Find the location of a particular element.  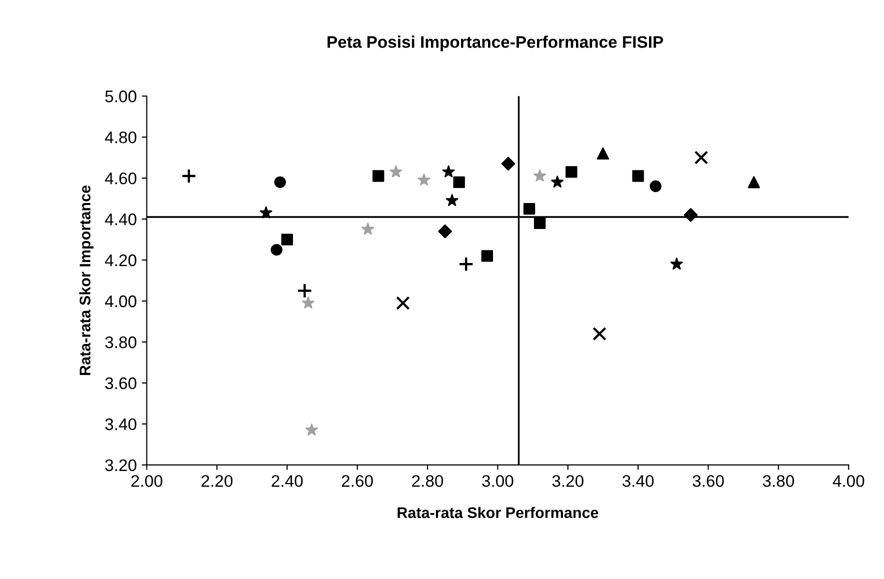

y-tick-label: 4.00 is located at coordinates (120, 301).